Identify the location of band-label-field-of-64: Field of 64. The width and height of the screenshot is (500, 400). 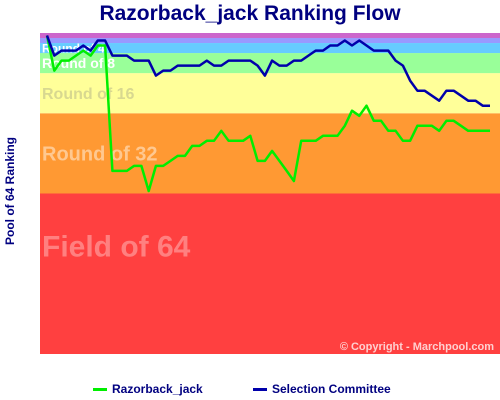
(116, 247).